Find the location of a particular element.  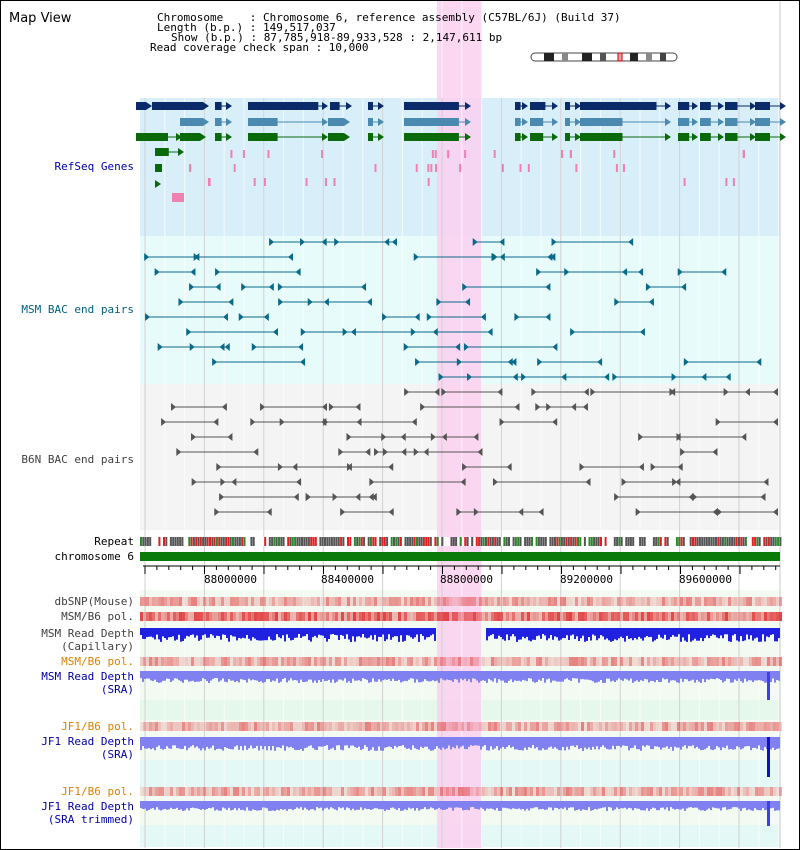

track-label-refseq: RefSeq Genes is located at coordinates (94, 166).